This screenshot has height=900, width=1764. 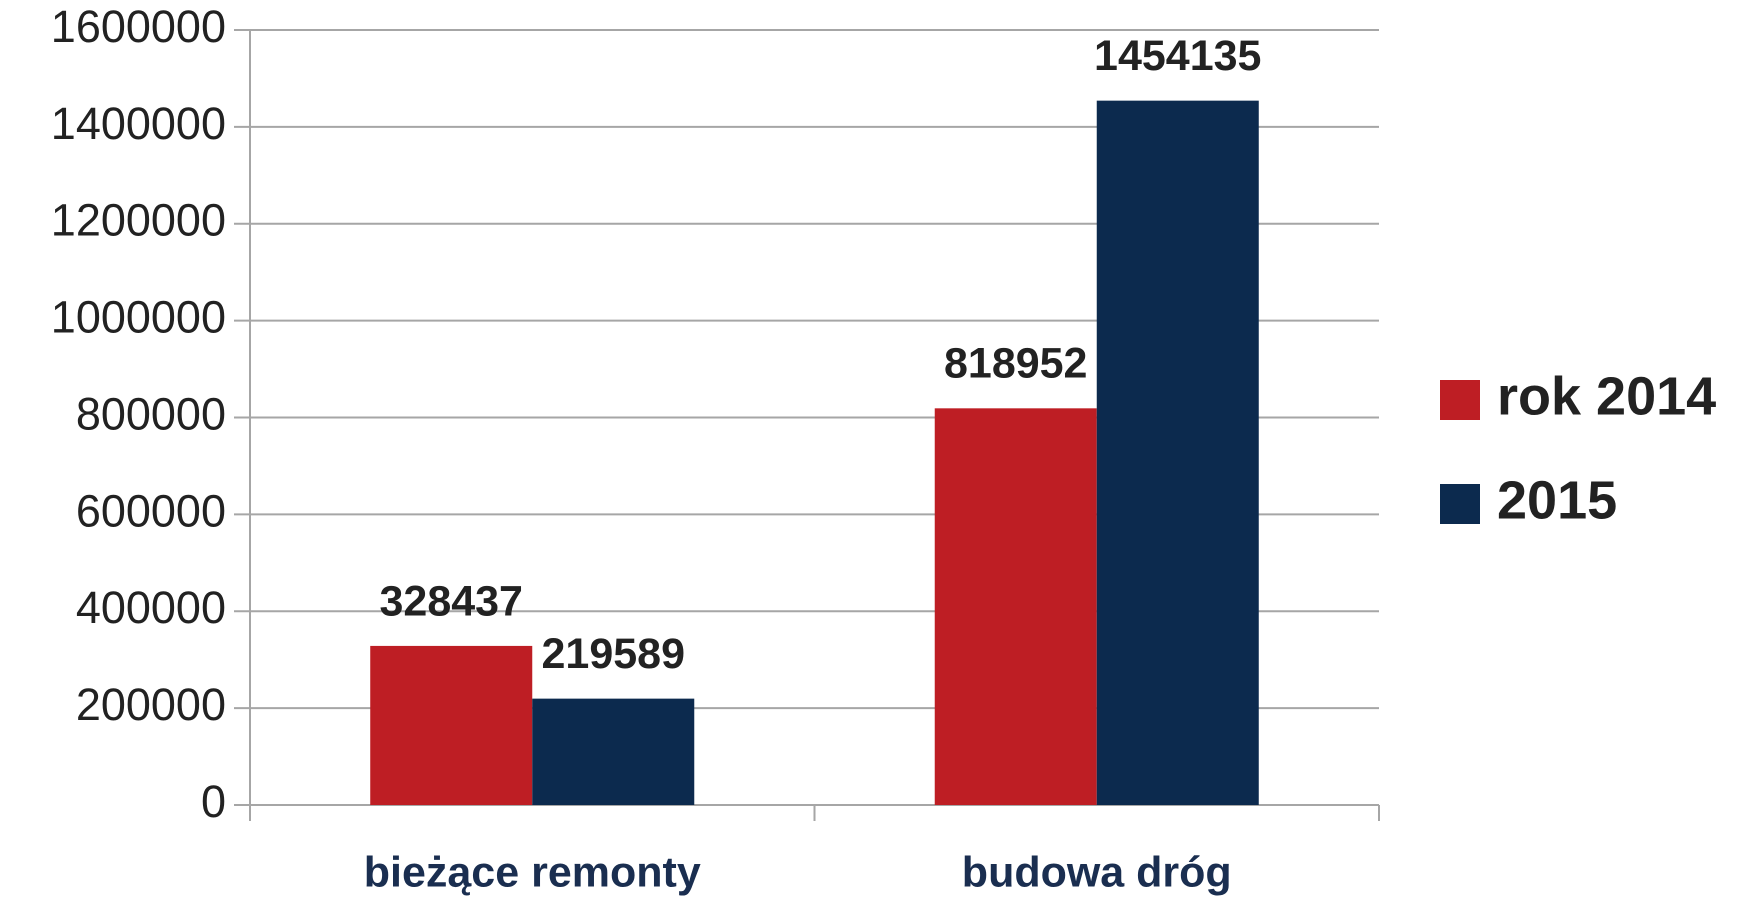 I want to click on y-tick-label: 800000, so click(x=151, y=413).